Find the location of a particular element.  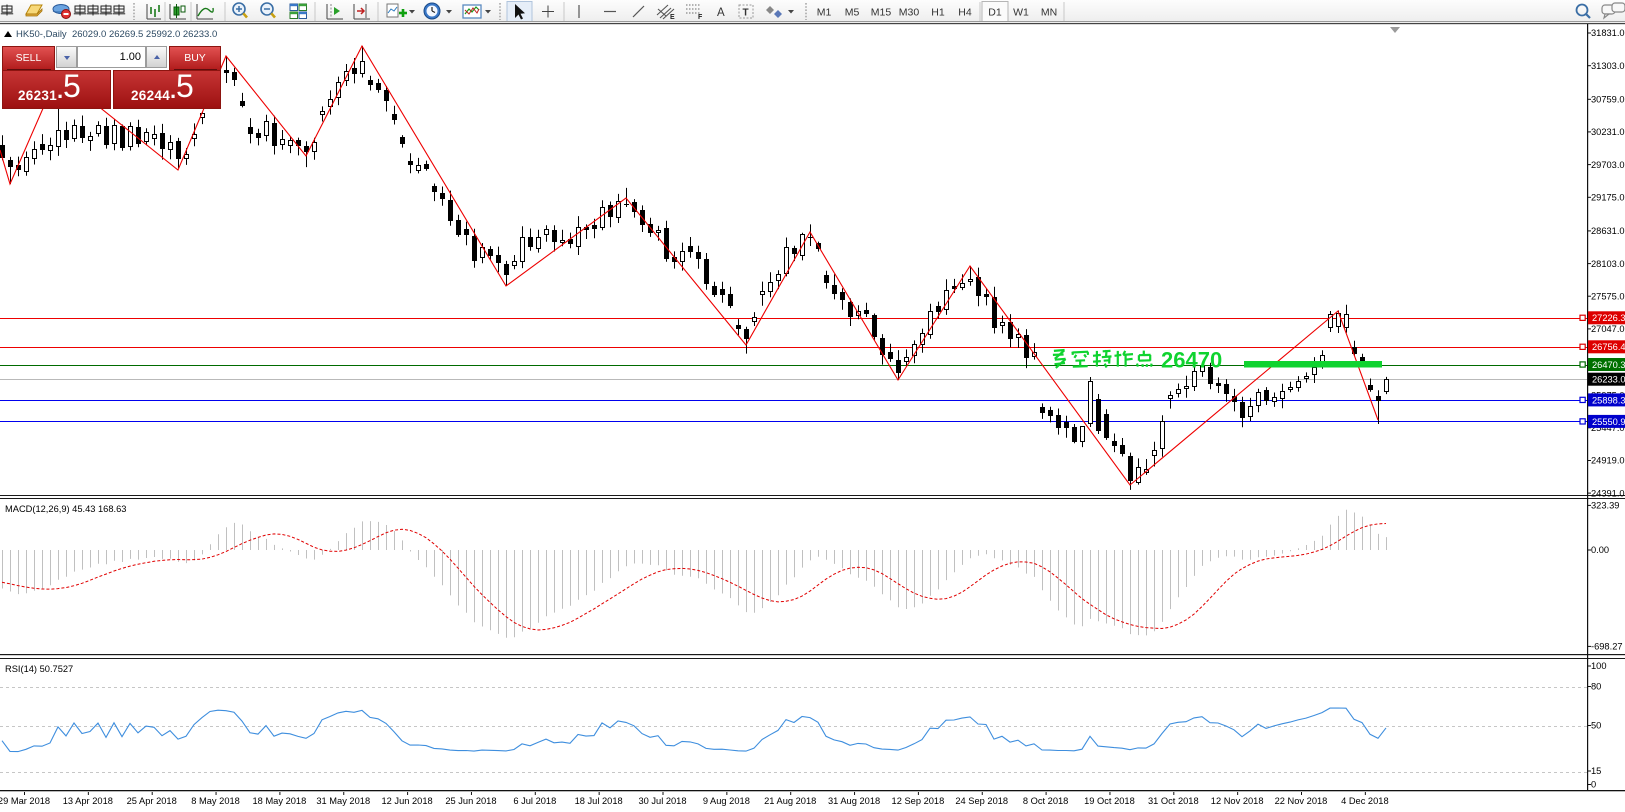

svg-text: 25 Jun 2018 is located at coordinates (470, 801).